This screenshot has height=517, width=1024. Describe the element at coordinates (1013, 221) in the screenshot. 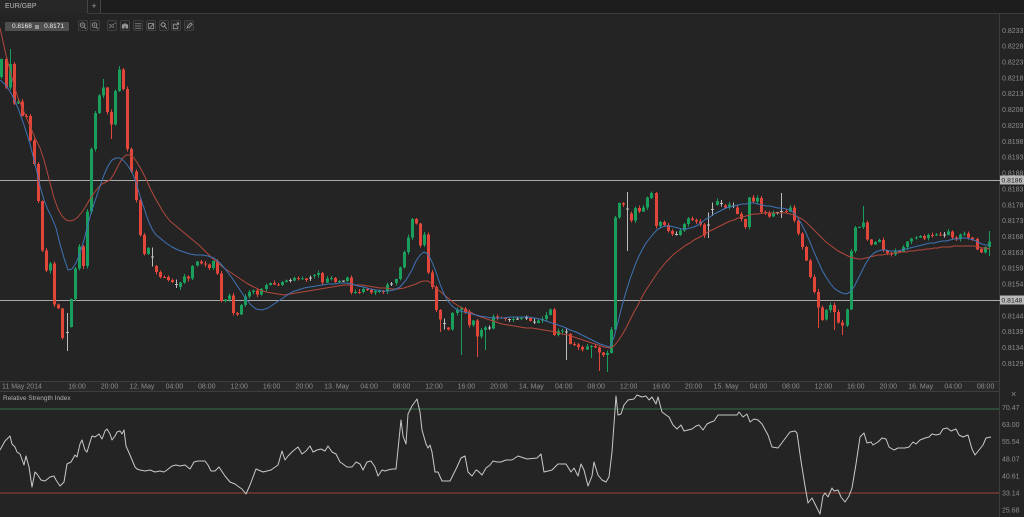

I see `svg-text: 0.8173` at that location.